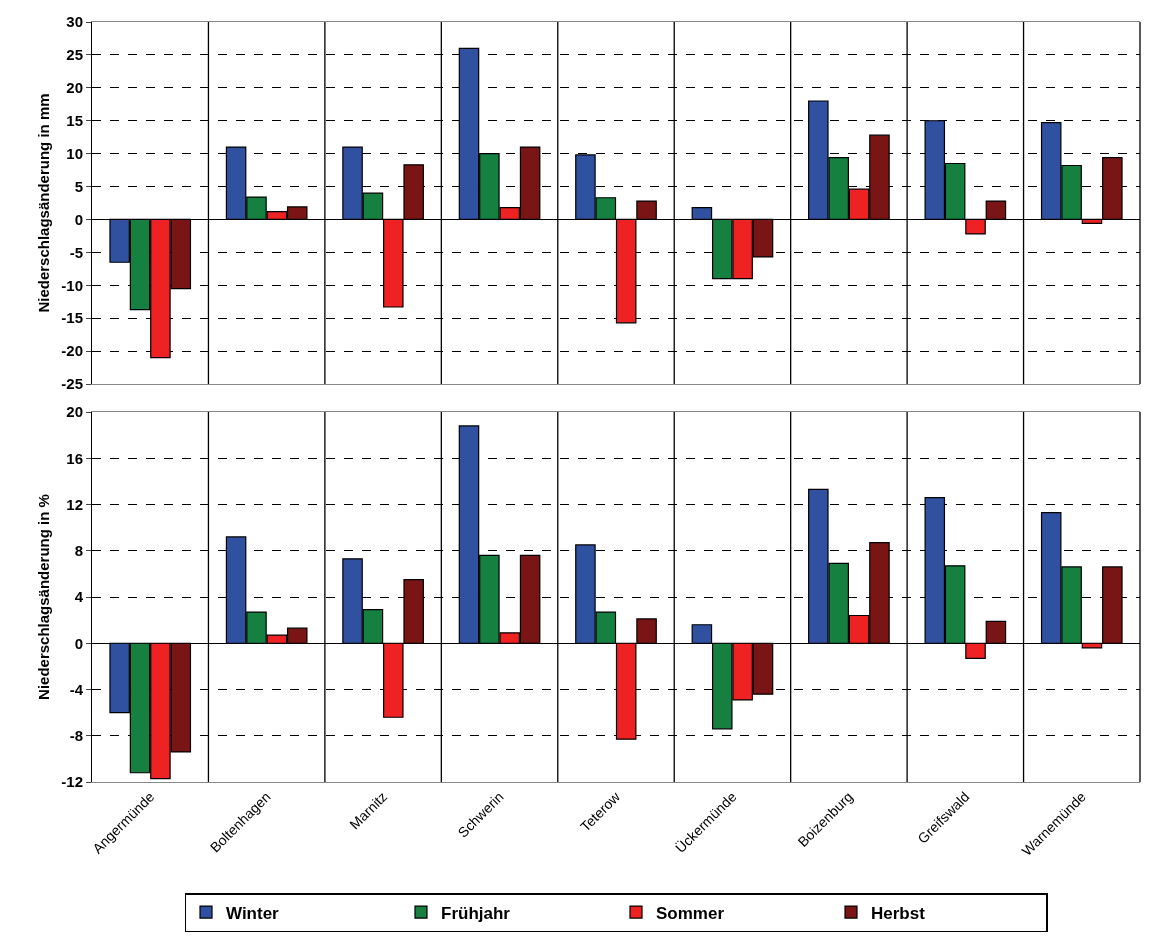 The width and height of the screenshot is (1150, 946). What do you see at coordinates (476, 913) in the screenshot?
I see `legend-label: Frühjahr` at bounding box center [476, 913].